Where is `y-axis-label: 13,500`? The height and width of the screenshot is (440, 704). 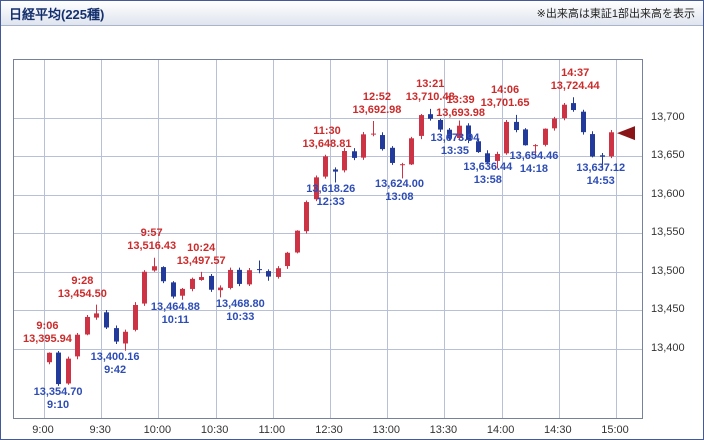 y-axis-label: 13,500 is located at coordinates (668, 270).